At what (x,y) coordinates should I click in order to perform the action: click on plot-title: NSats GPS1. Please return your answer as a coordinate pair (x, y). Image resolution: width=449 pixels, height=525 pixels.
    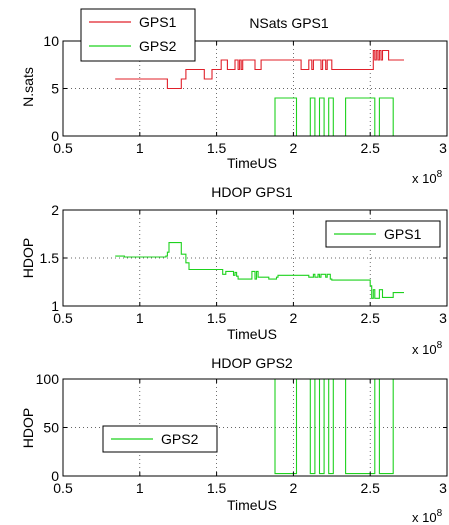
    Looking at the image, I should click on (289, 23).